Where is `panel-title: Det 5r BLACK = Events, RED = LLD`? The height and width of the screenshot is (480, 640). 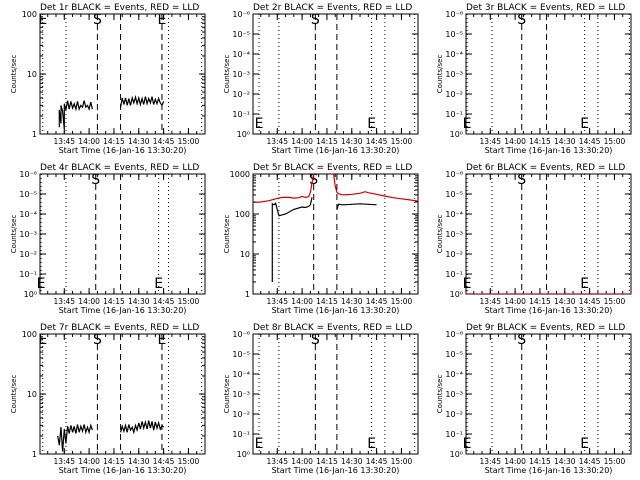 panel-title: Det 5r BLACK = Events, RED = LLD is located at coordinates (332, 168).